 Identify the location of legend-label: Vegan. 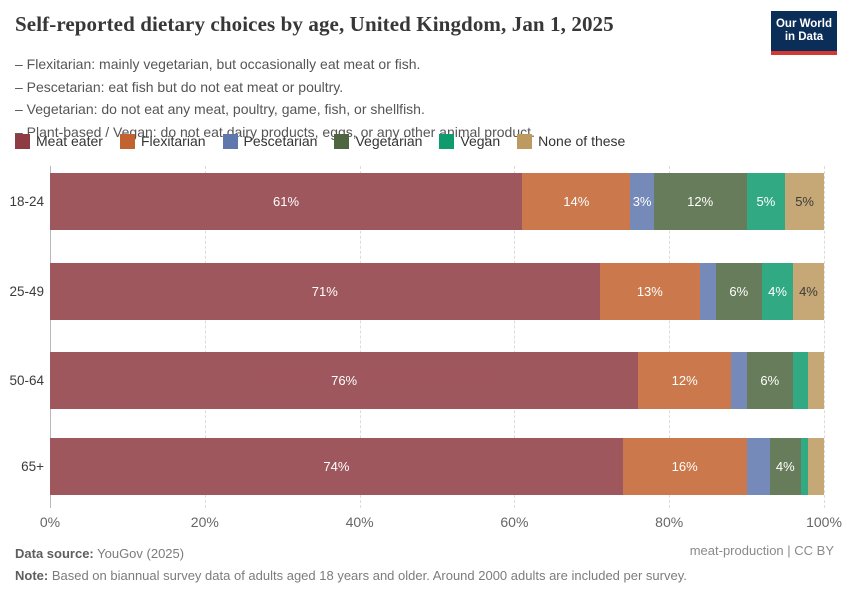
(480, 141).